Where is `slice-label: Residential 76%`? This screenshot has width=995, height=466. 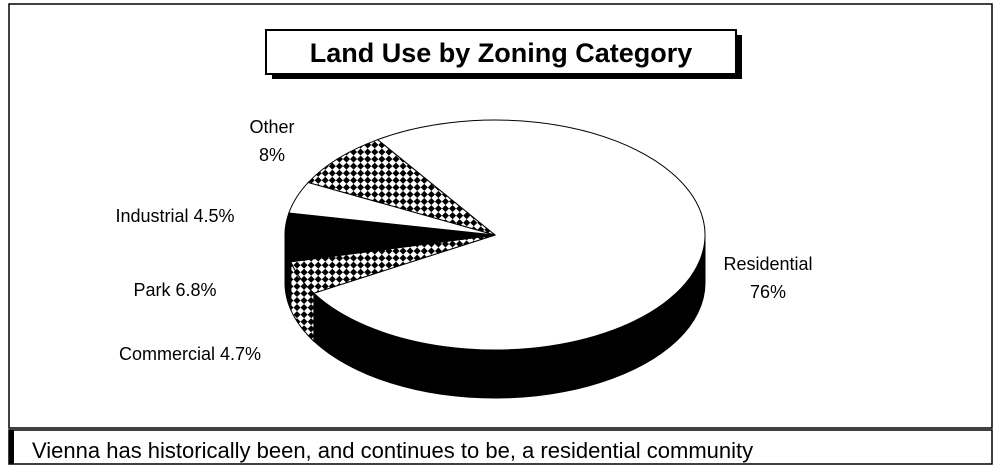
slice-label: Residential 76% is located at coordinates (767, 278).